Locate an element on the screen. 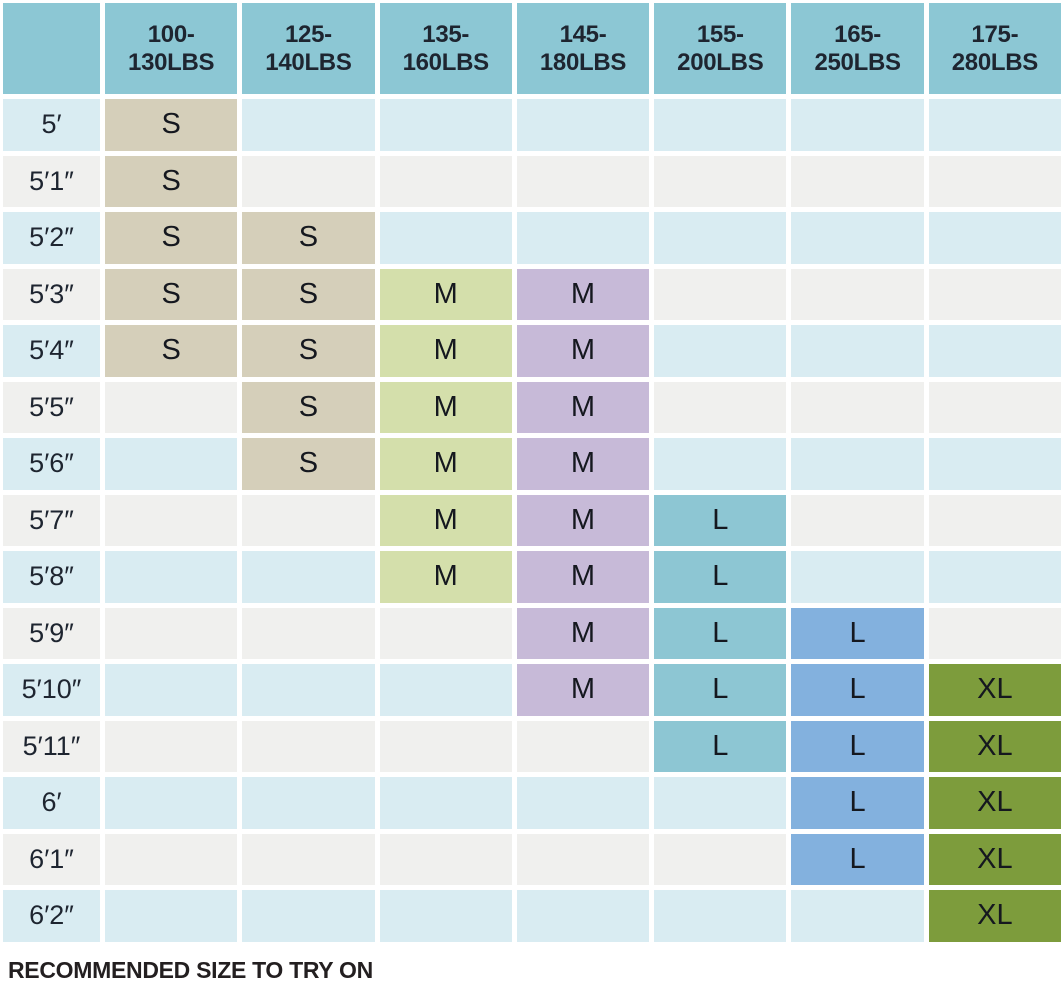 Image resolution: width=1064 pixels, height=988 pixels. column-header-line2: 130LBS is located at coordinates (171, 62).